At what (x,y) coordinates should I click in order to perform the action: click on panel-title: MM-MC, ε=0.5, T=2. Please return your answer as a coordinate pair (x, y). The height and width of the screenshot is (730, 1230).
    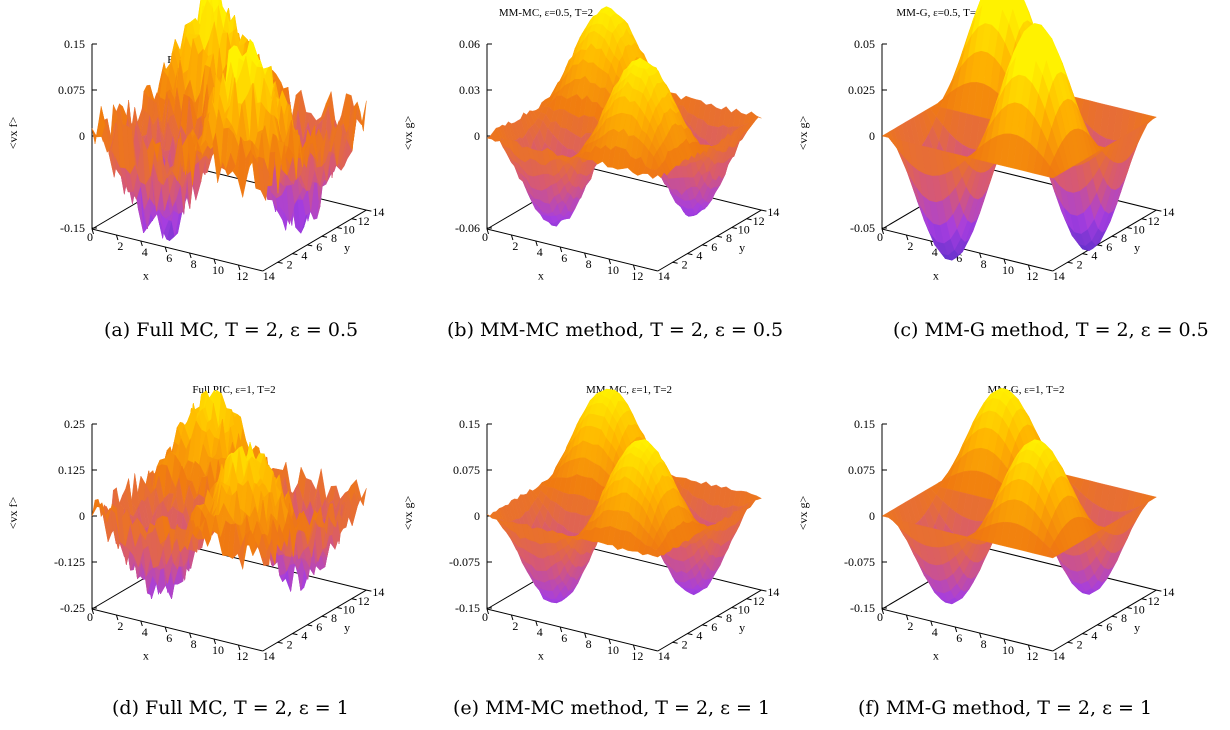
    Looking at the image, I should click on (546, 13).